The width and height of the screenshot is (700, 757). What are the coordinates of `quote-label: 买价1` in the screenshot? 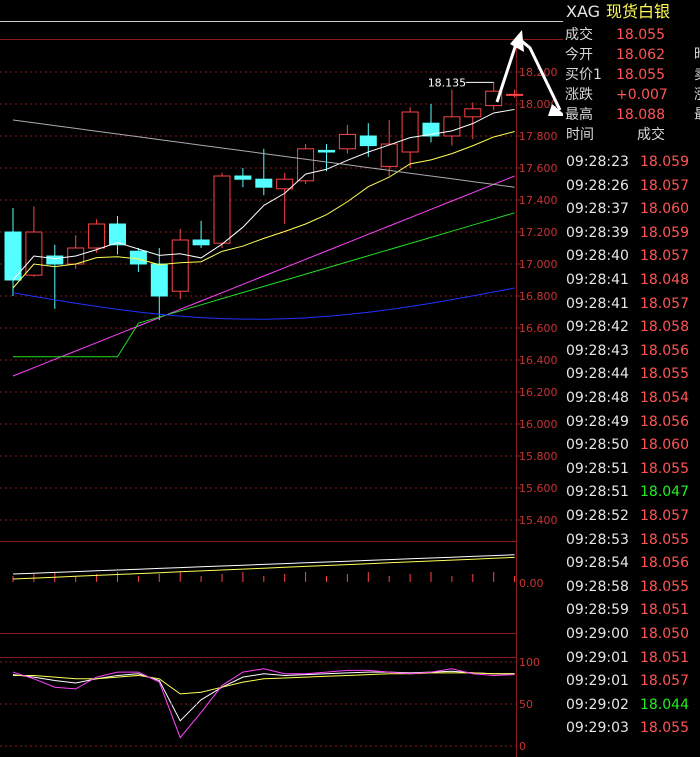 It's located at (583, 75).